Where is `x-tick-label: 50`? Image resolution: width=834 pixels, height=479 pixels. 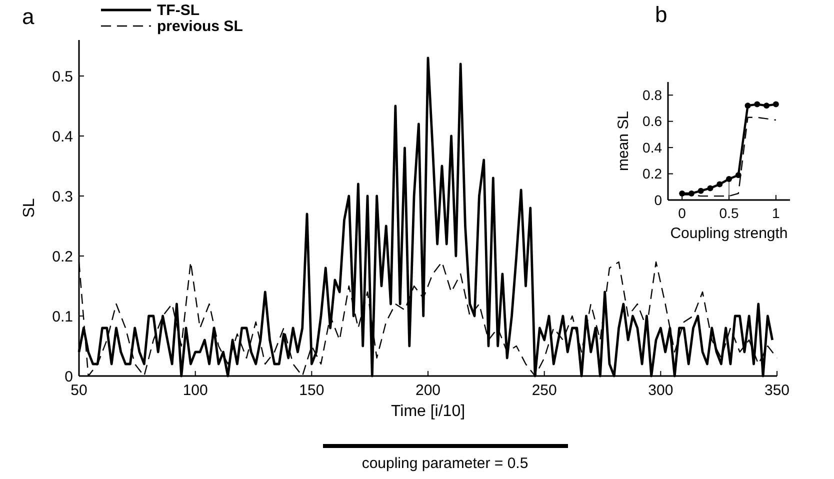 x-tick-label: 50 is located at coordinates (79, 390).